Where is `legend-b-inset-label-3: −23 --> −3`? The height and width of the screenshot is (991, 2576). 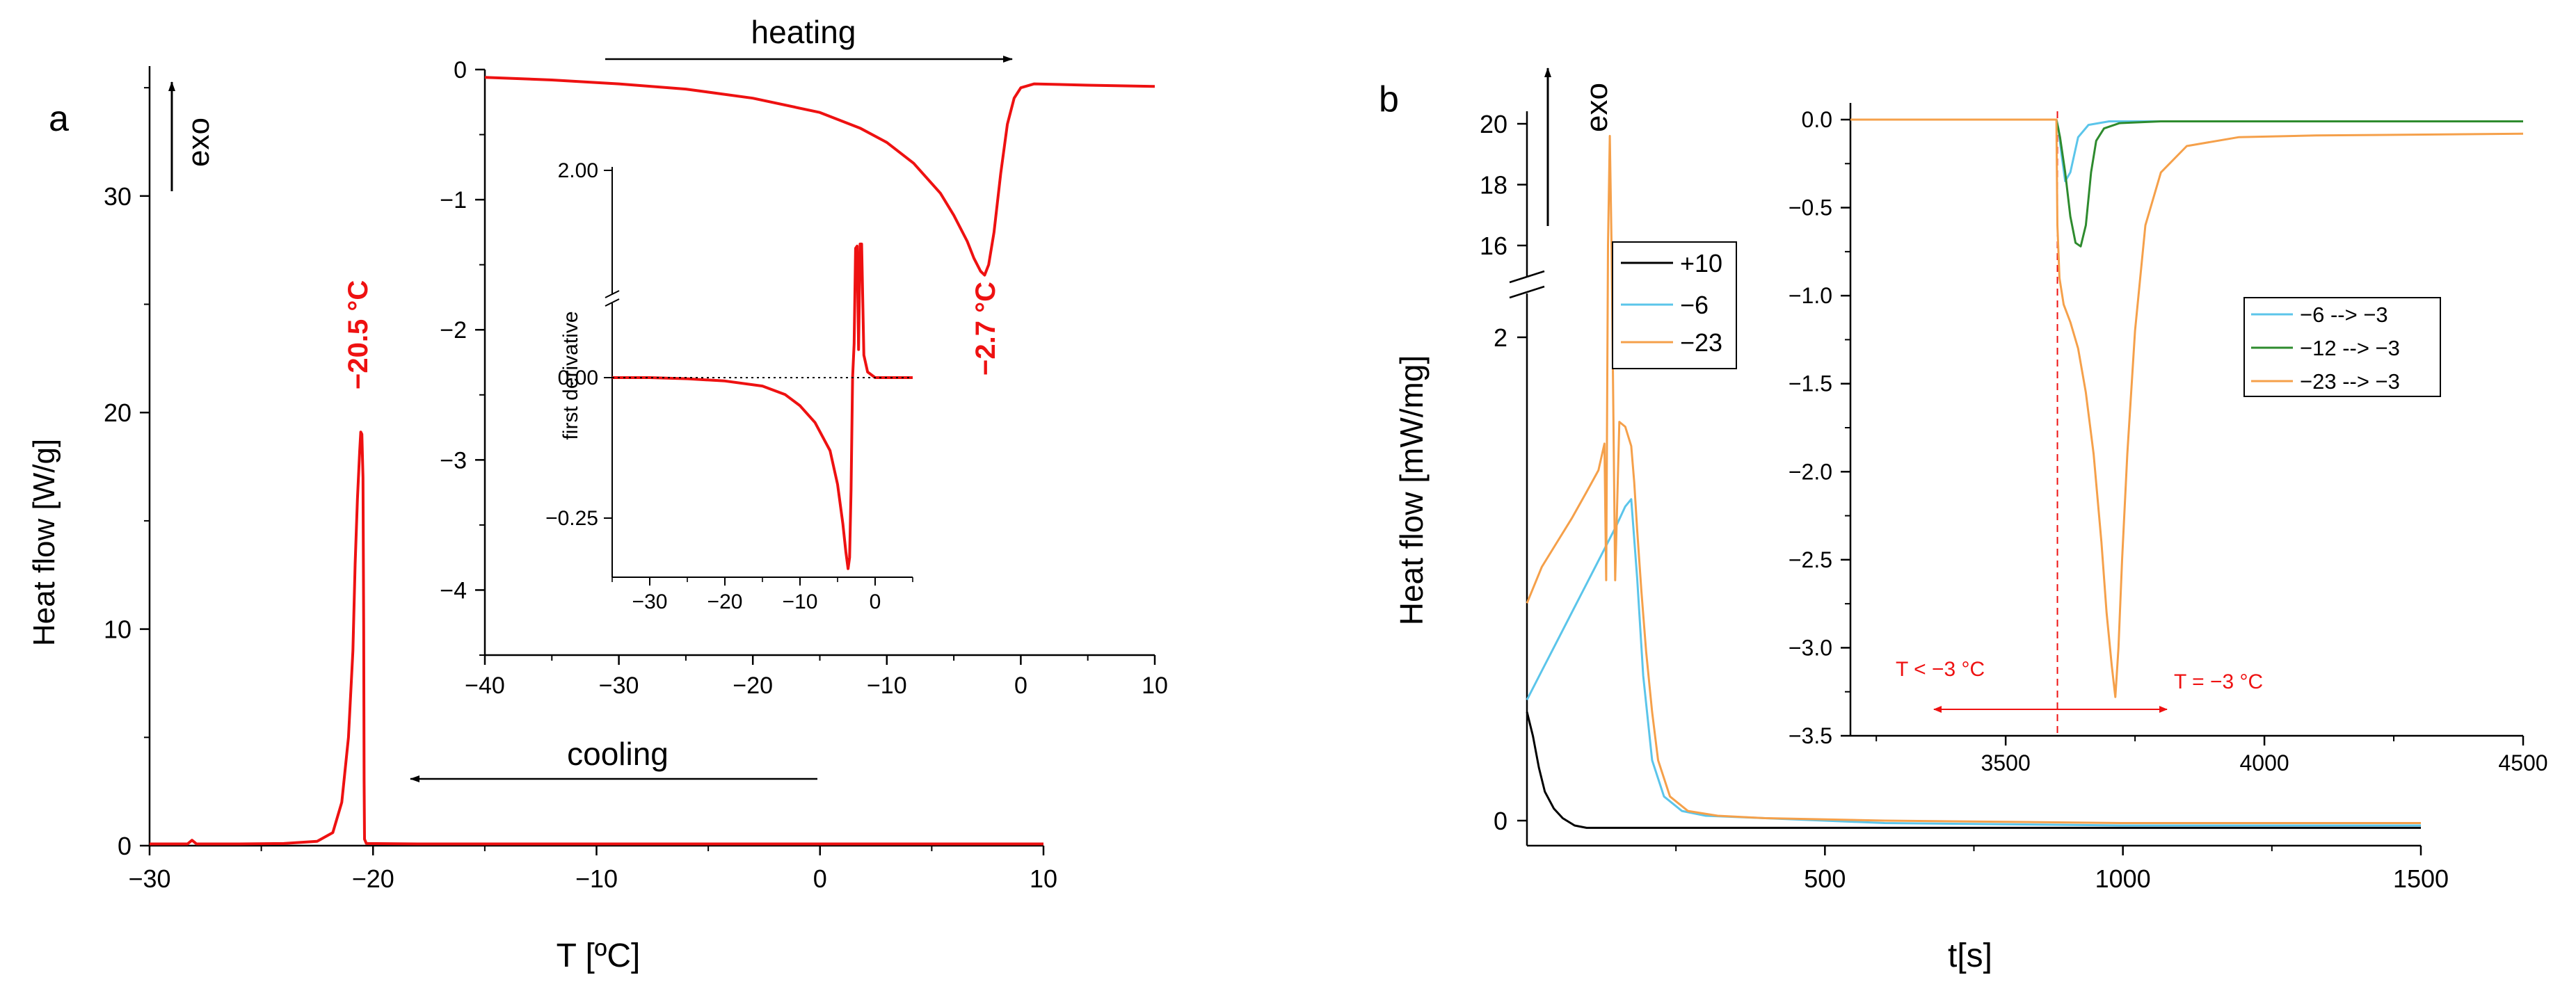 legend-b-inset-label-3: −23 --> −3 is located at coordinates (2350, 381).